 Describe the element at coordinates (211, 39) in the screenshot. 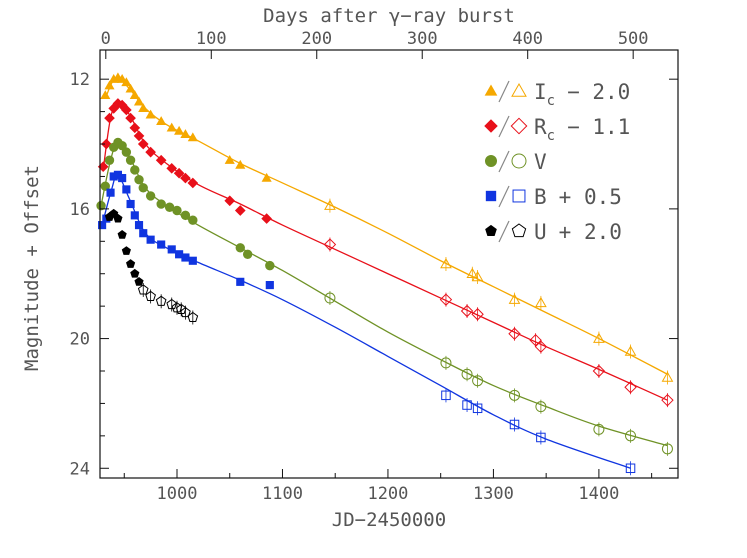

I see `top-tick-label: 100` at that location.